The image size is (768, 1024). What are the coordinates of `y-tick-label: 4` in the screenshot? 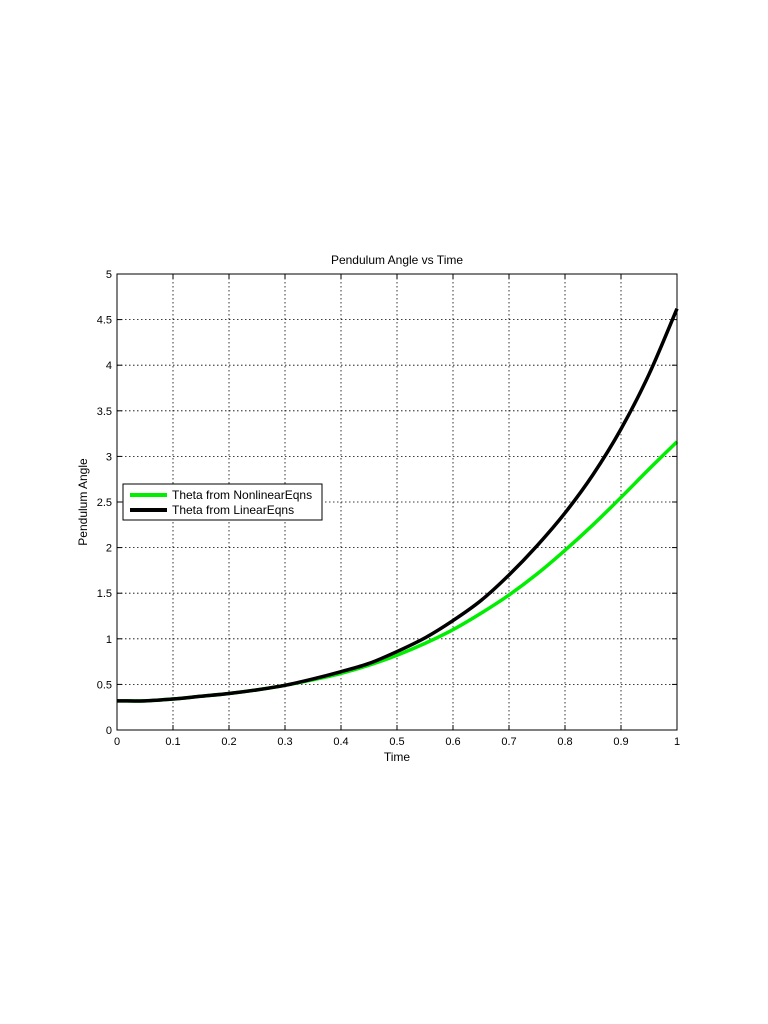 It's located at (109, 366).